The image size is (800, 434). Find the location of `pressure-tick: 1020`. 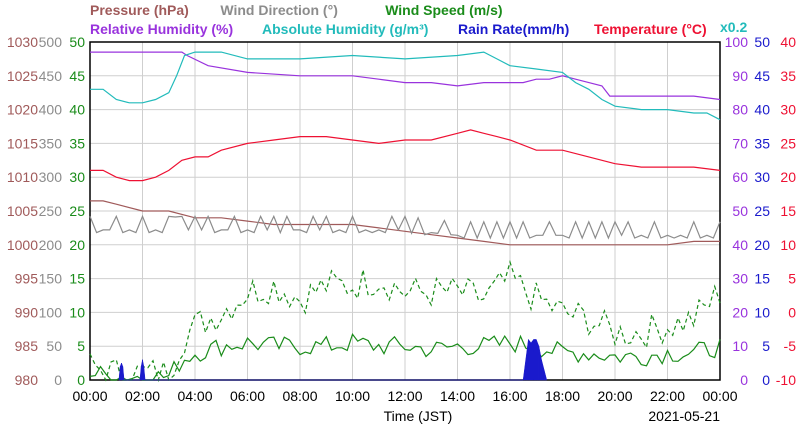

pressure-tick: 1020 is located at coordinates (22, 110).